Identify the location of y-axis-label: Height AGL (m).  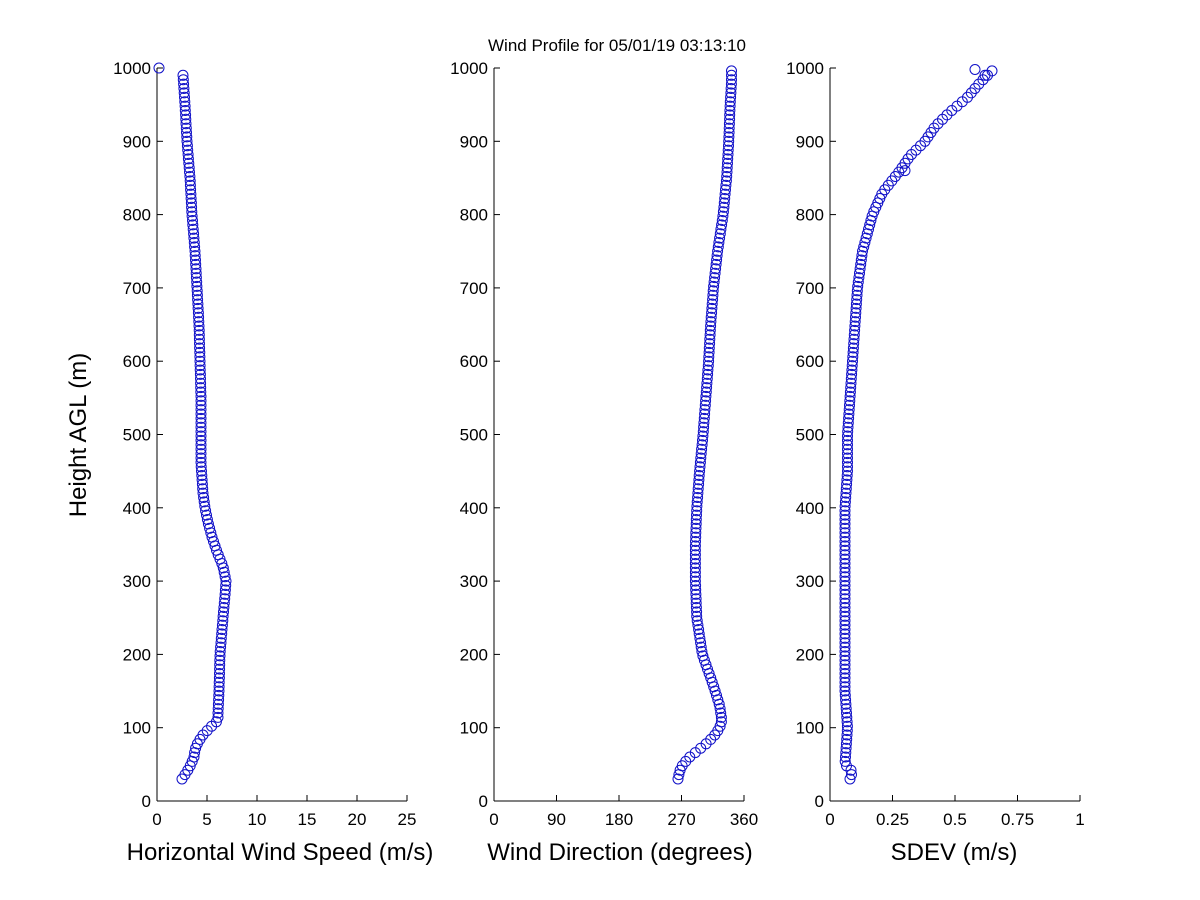
(78, 435).